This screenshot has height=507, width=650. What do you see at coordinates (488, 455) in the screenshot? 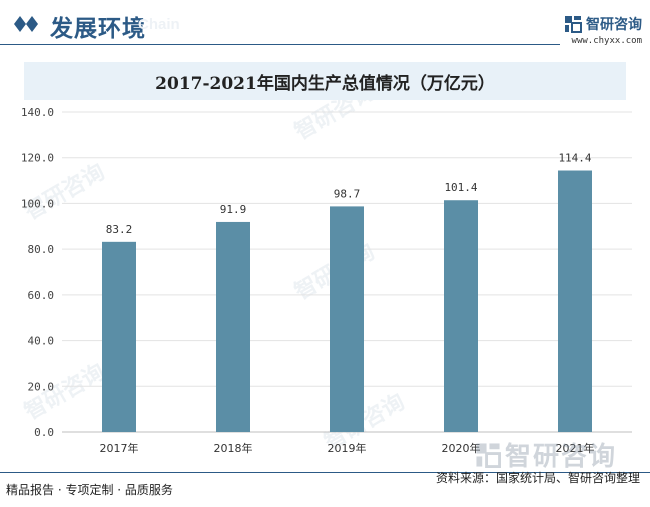
I see `footer-logo-icon` at bounding box center [488, 455].